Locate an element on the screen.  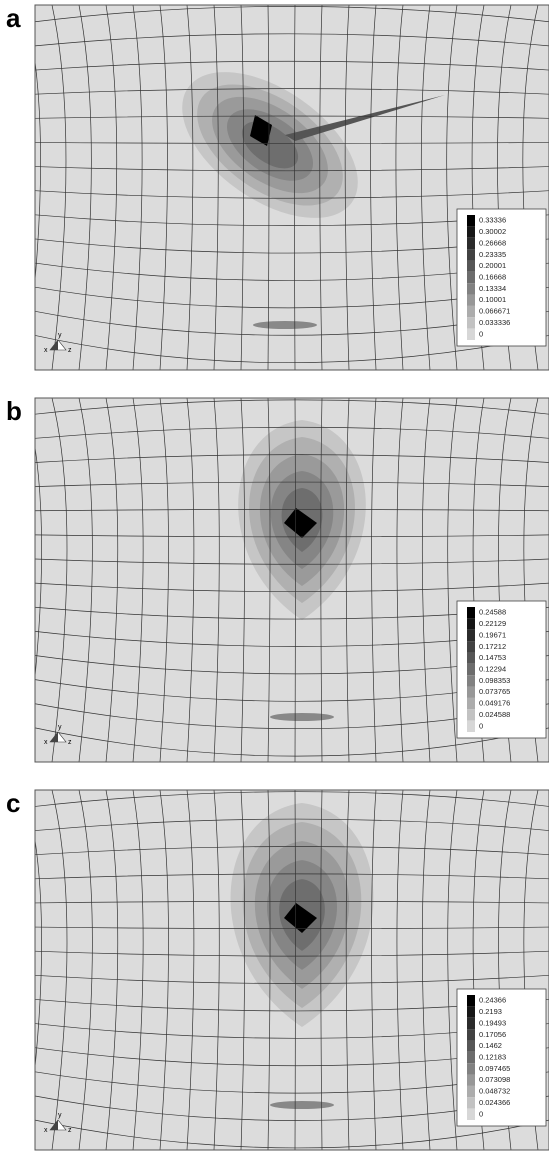
legend-label: 0.20001 is located at coordinates (492, 265).